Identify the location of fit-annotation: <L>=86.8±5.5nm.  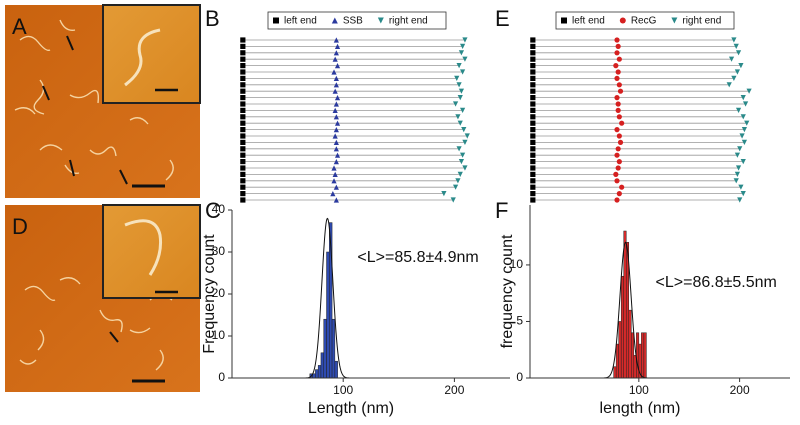
(716, 282).